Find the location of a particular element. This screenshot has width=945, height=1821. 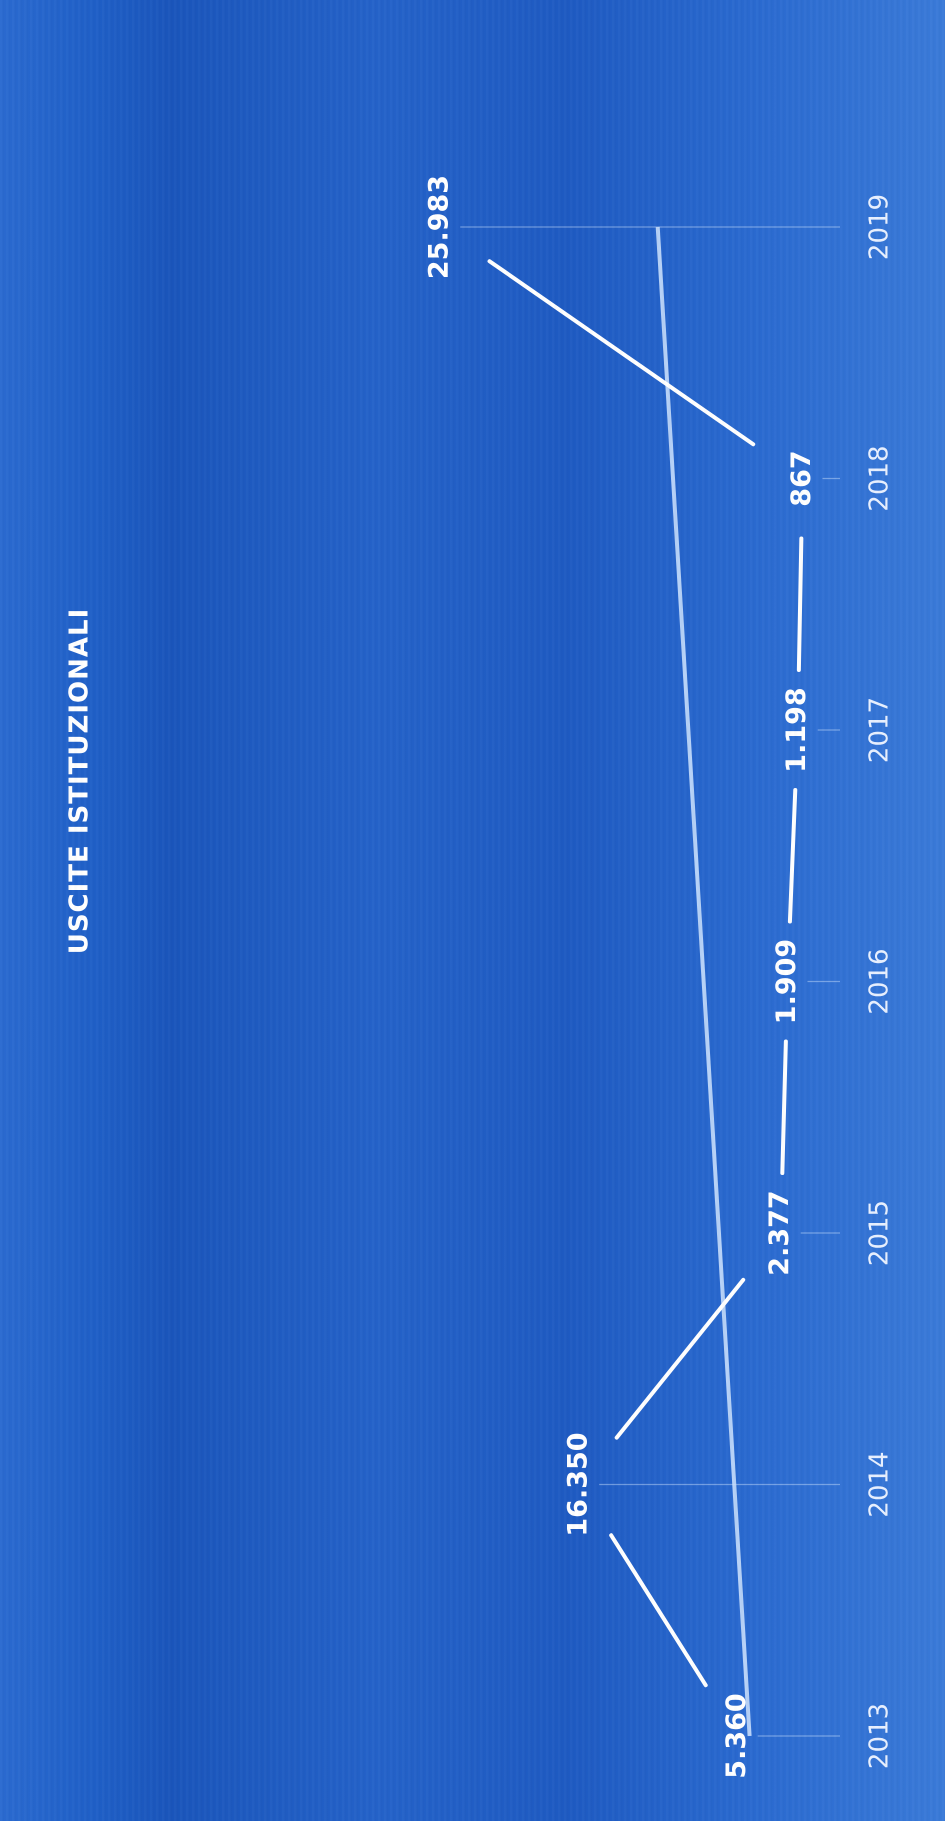

x-tick-label: 2016 is located at coordinates (880, 981).